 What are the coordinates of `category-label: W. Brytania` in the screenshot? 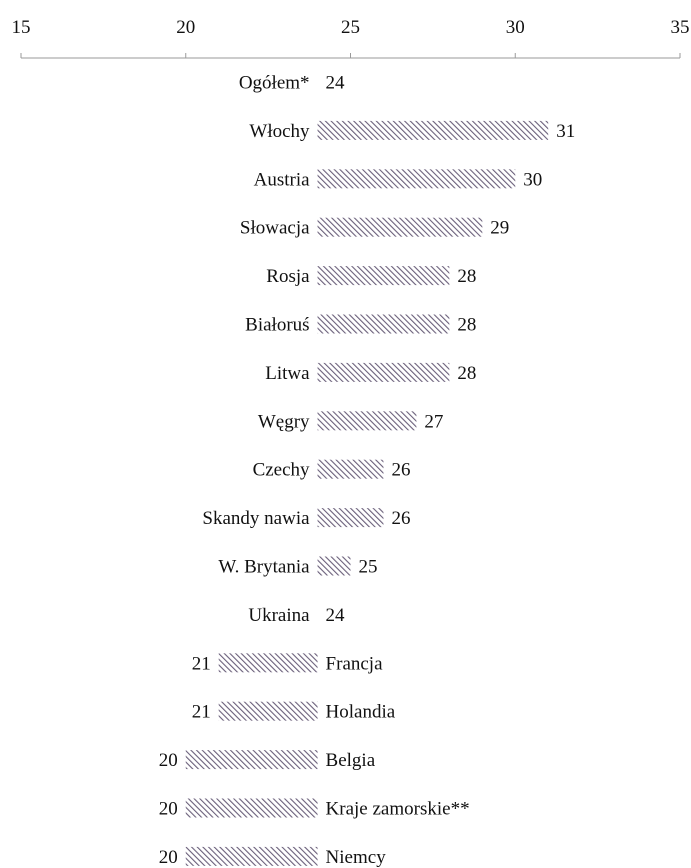 It's located at (264, 567).